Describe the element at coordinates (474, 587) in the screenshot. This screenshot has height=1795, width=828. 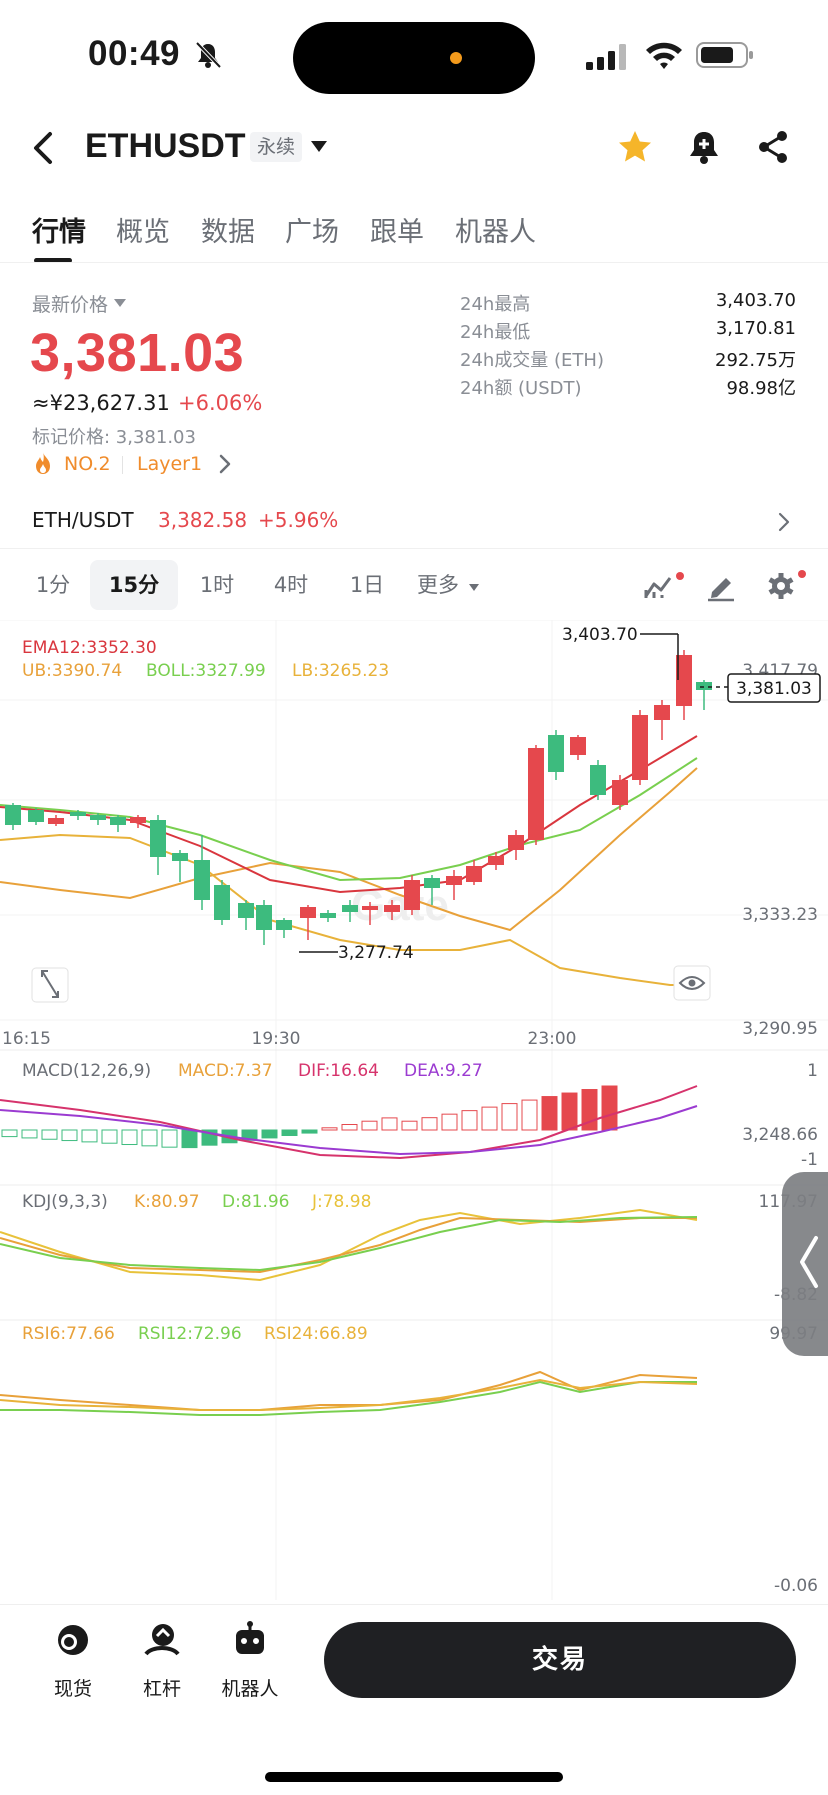
I see `more-caret-icon` at that location.